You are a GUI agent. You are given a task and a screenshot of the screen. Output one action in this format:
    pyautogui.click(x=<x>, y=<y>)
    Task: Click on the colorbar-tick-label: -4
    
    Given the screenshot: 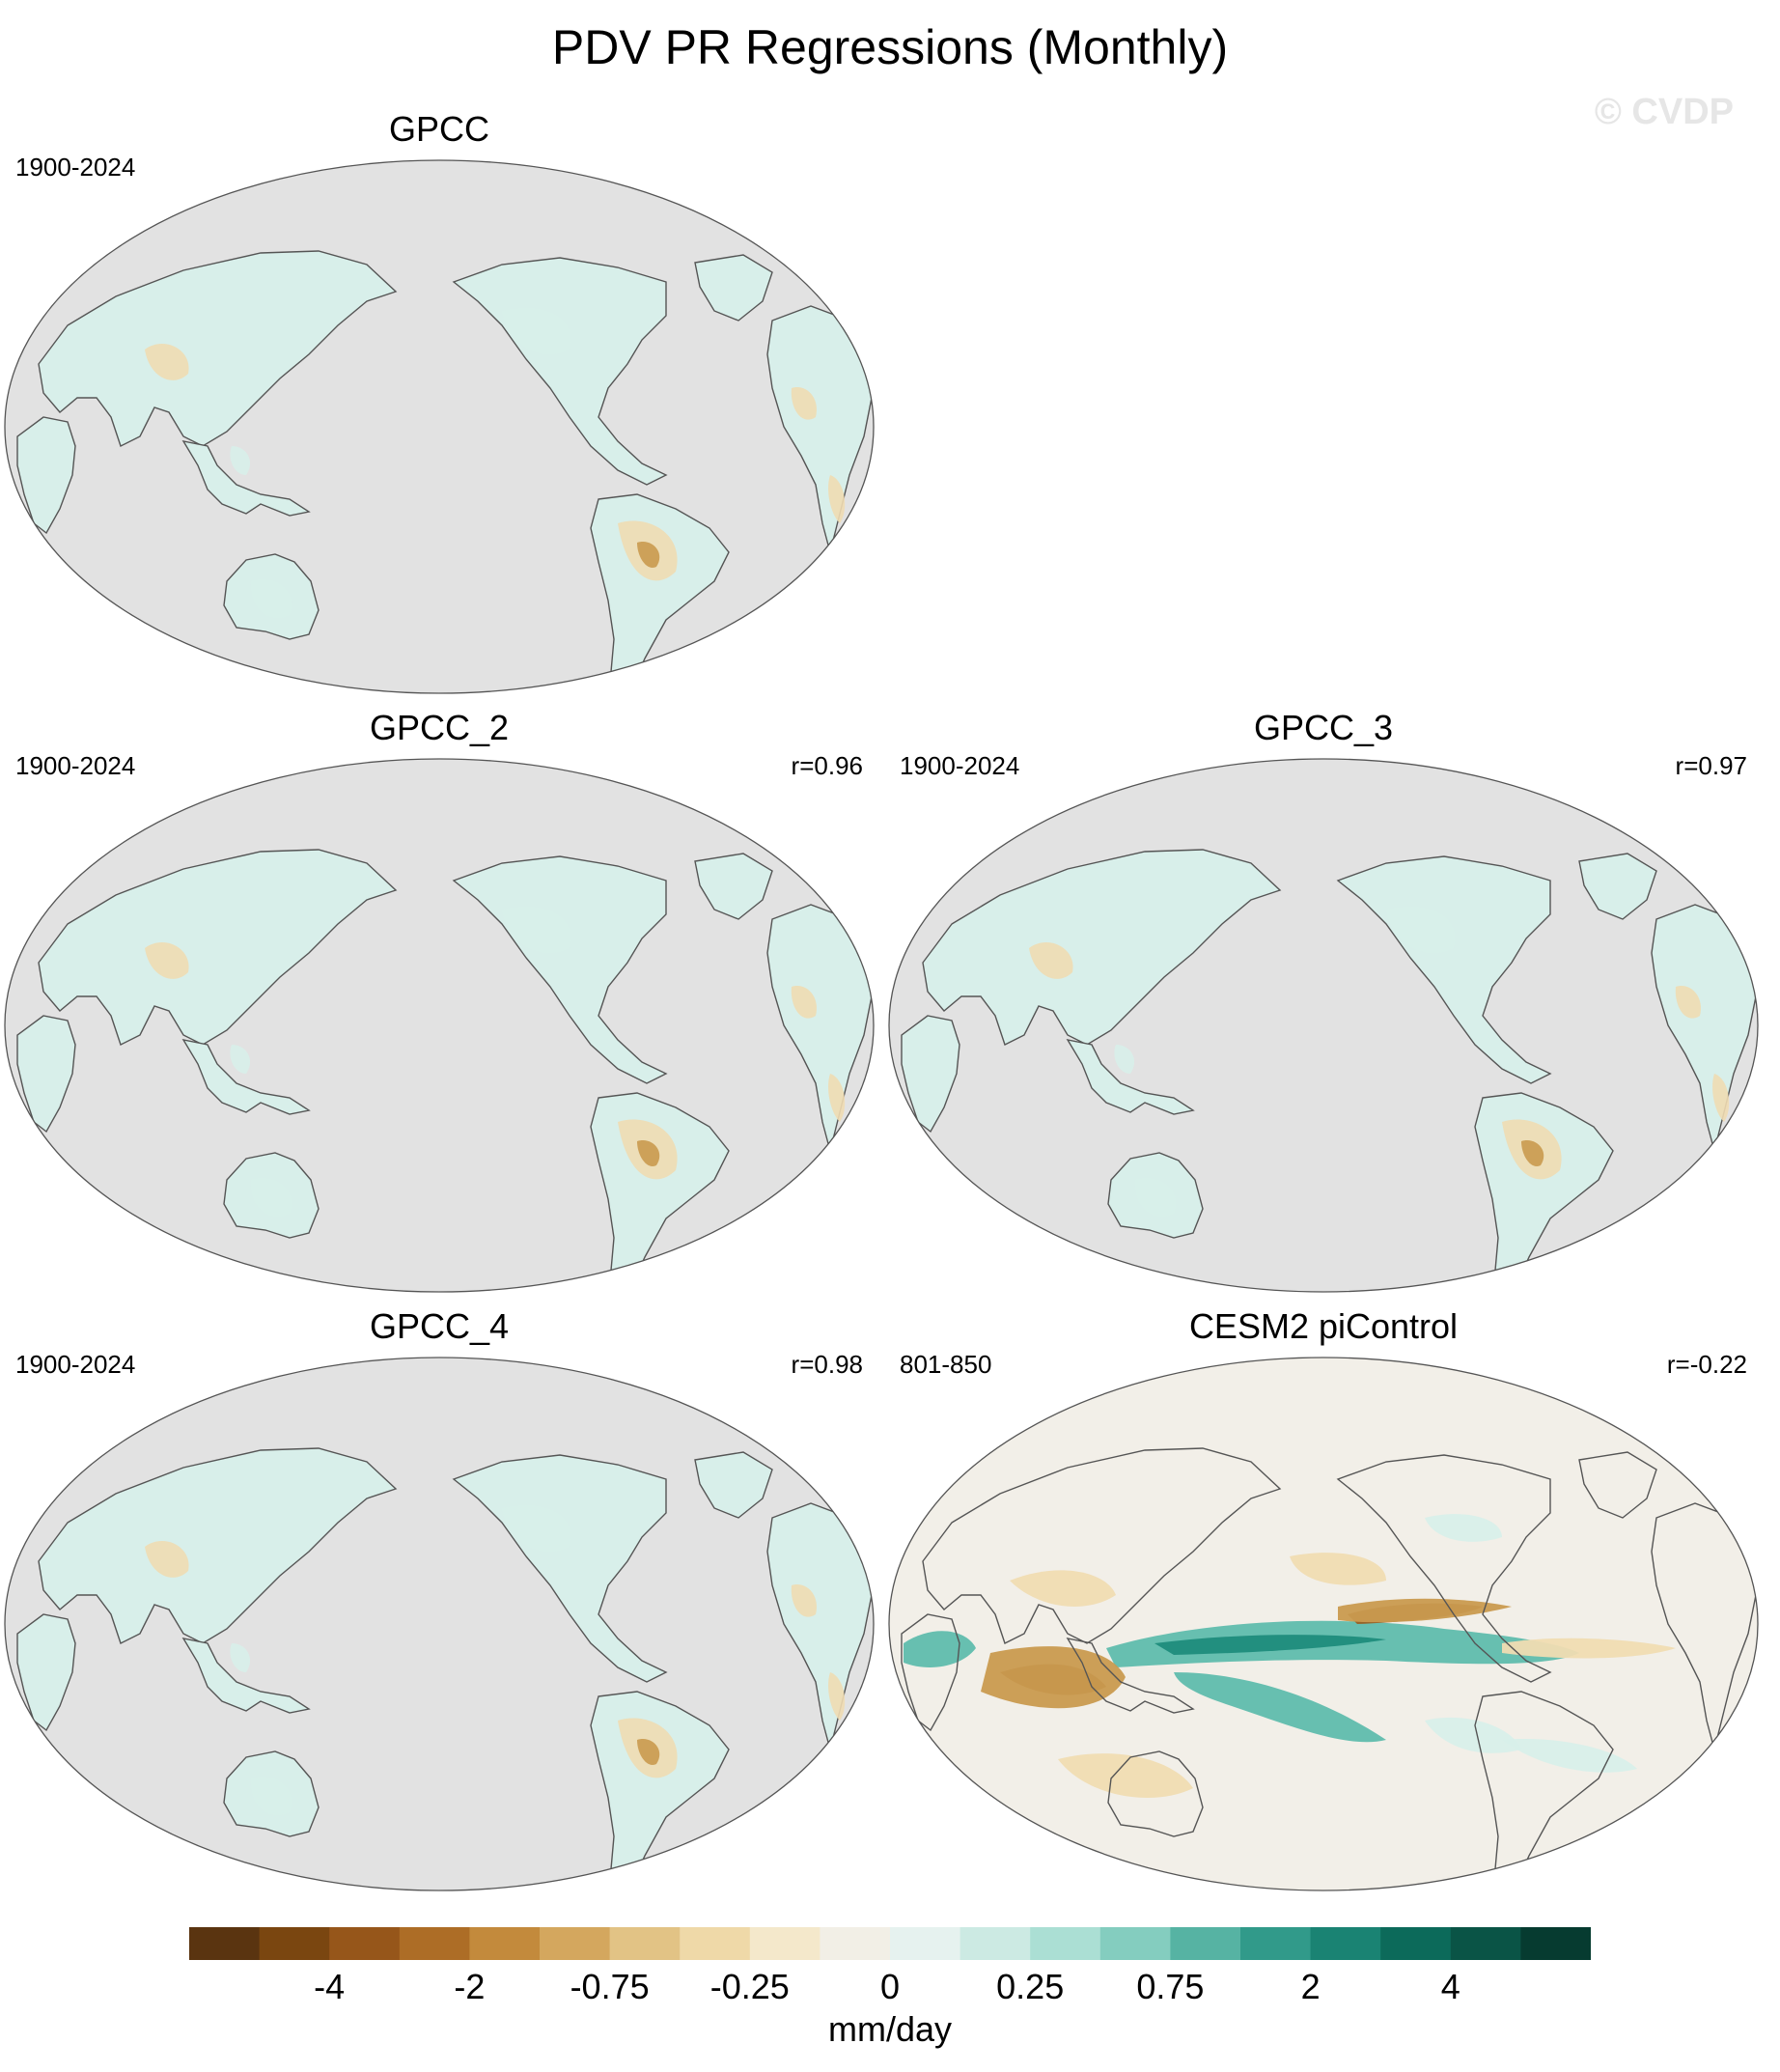 What is the action you would take?
    pyautogui.click(x=330, y=1987)
    